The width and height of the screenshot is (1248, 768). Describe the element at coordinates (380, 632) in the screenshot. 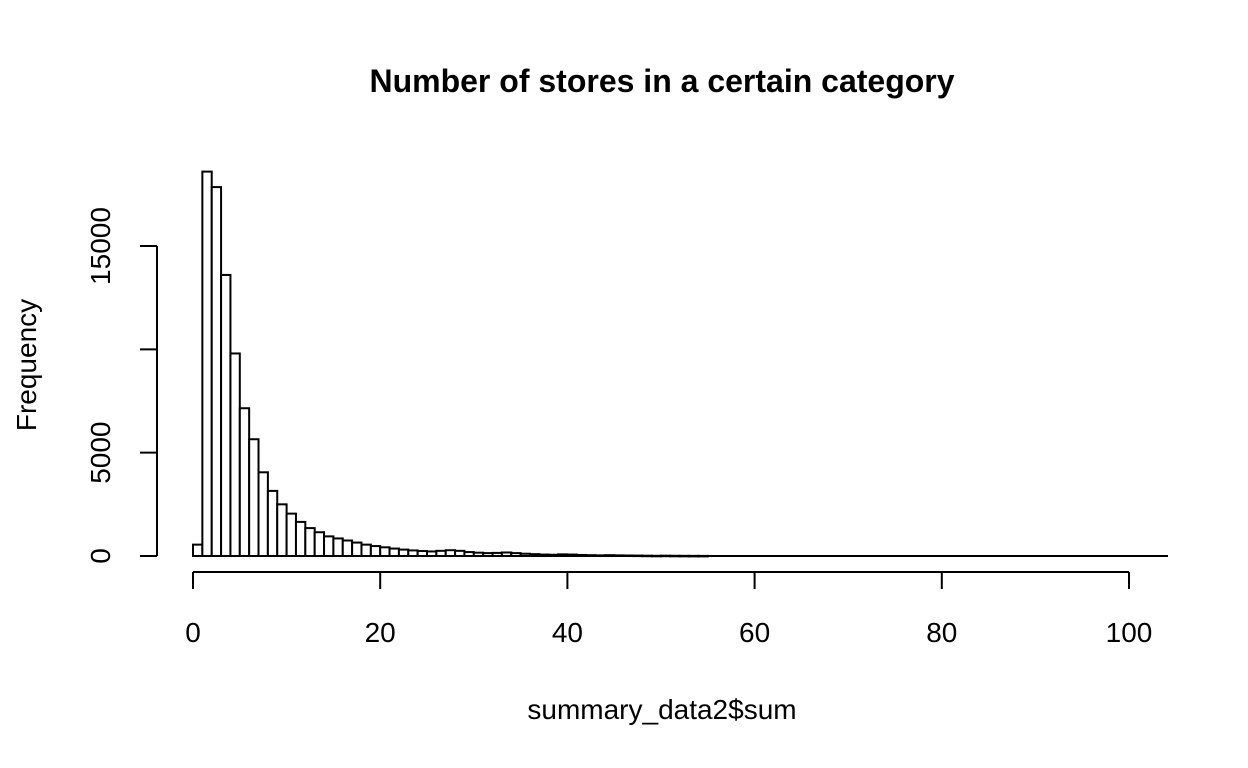

I see `x-tick-label: 20` at that location.